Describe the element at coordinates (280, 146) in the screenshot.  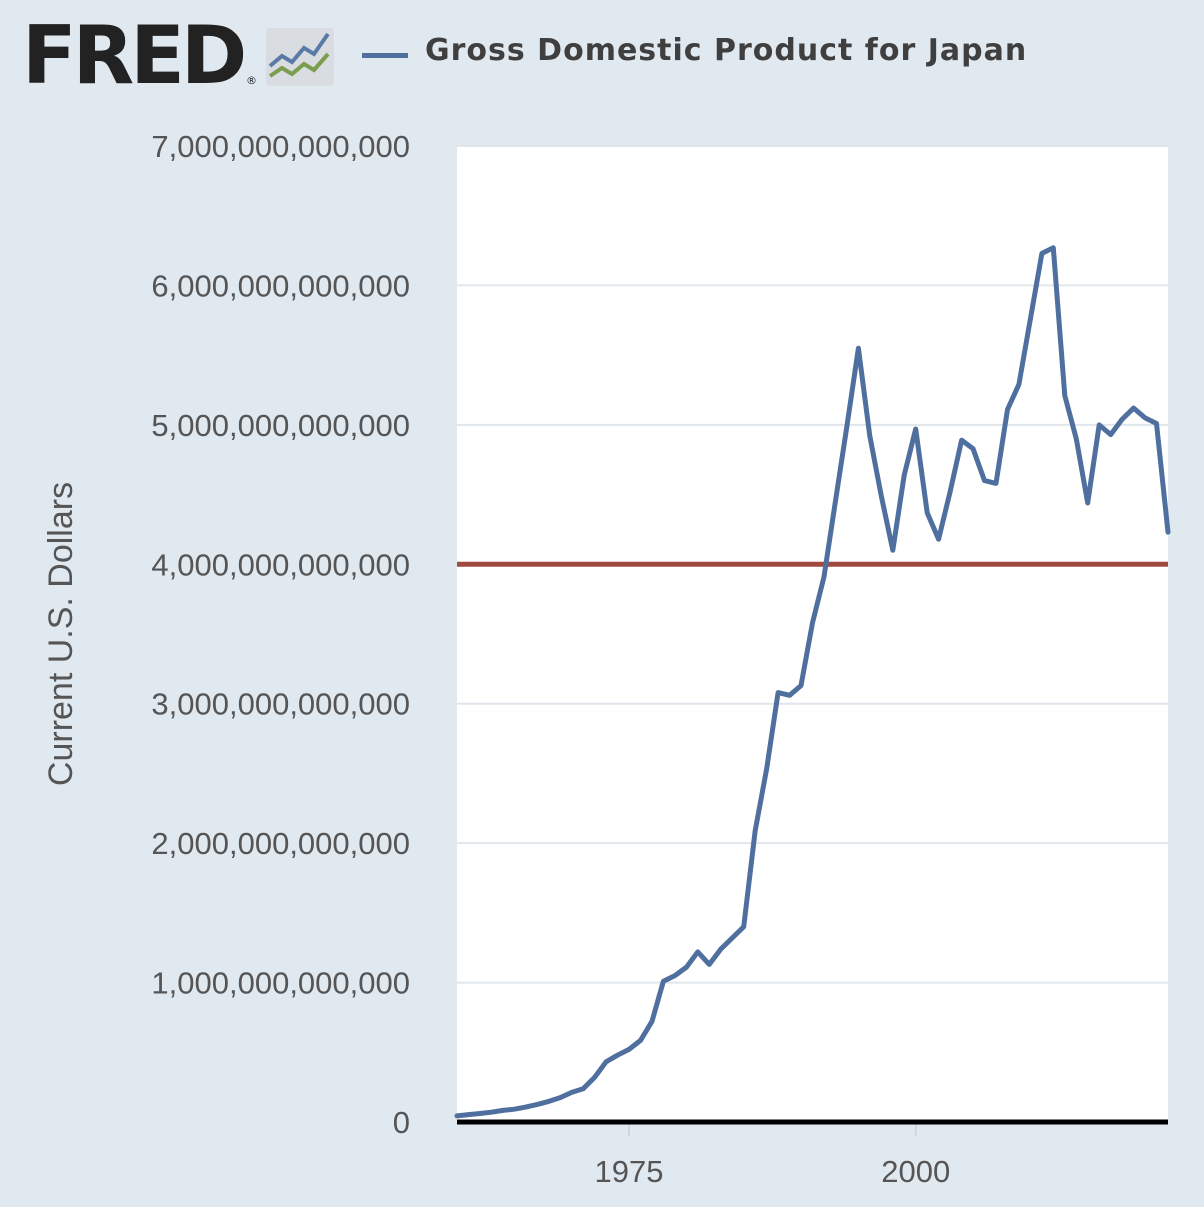
I see `y-tick-label: 7,000,000,000,000` at that location.